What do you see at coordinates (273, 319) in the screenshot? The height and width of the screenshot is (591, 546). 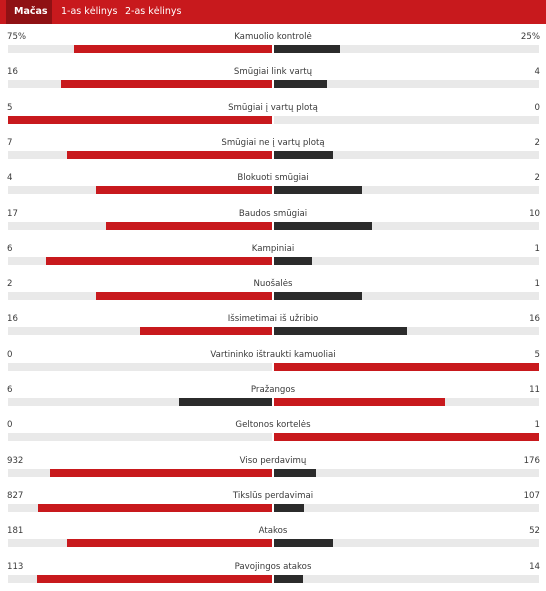 I see `stat-label: Išsimetimai iš užribio` at bounding box center [273, 319].